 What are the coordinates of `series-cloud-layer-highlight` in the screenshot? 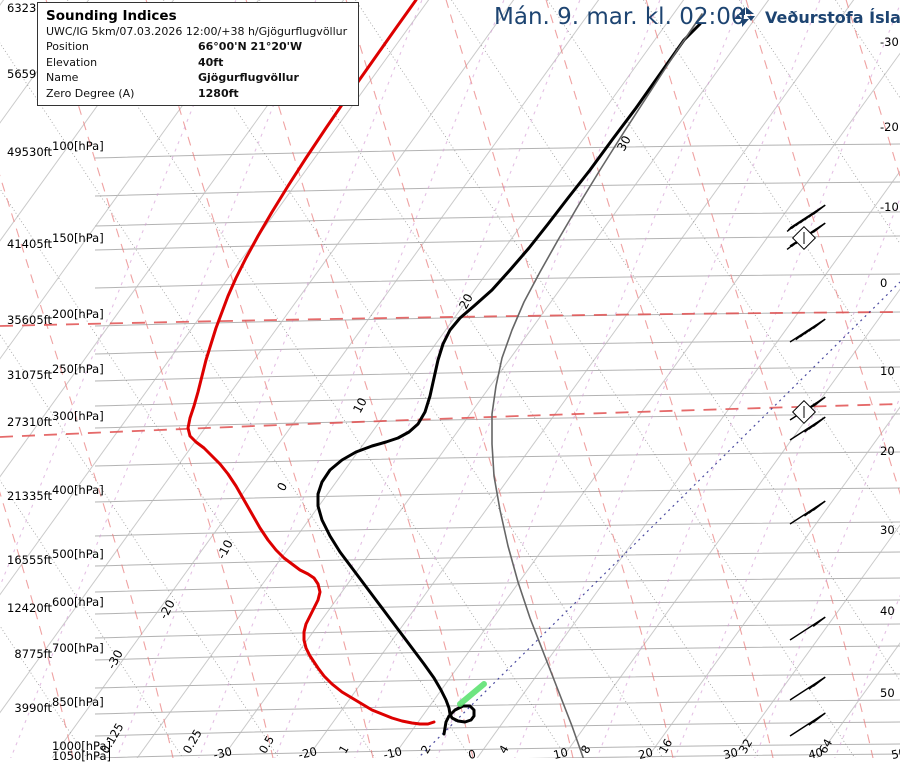 It's located at (472, 694).